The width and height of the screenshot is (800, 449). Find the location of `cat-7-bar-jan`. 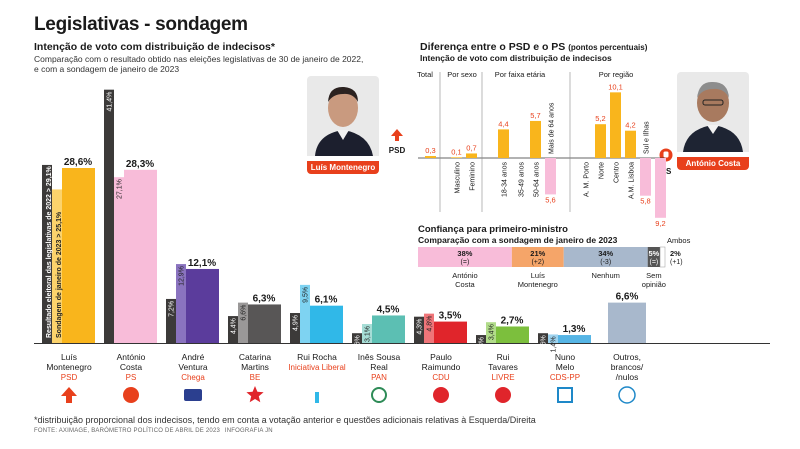

cat-7-bar-jan is located at coordinates (491, 332).